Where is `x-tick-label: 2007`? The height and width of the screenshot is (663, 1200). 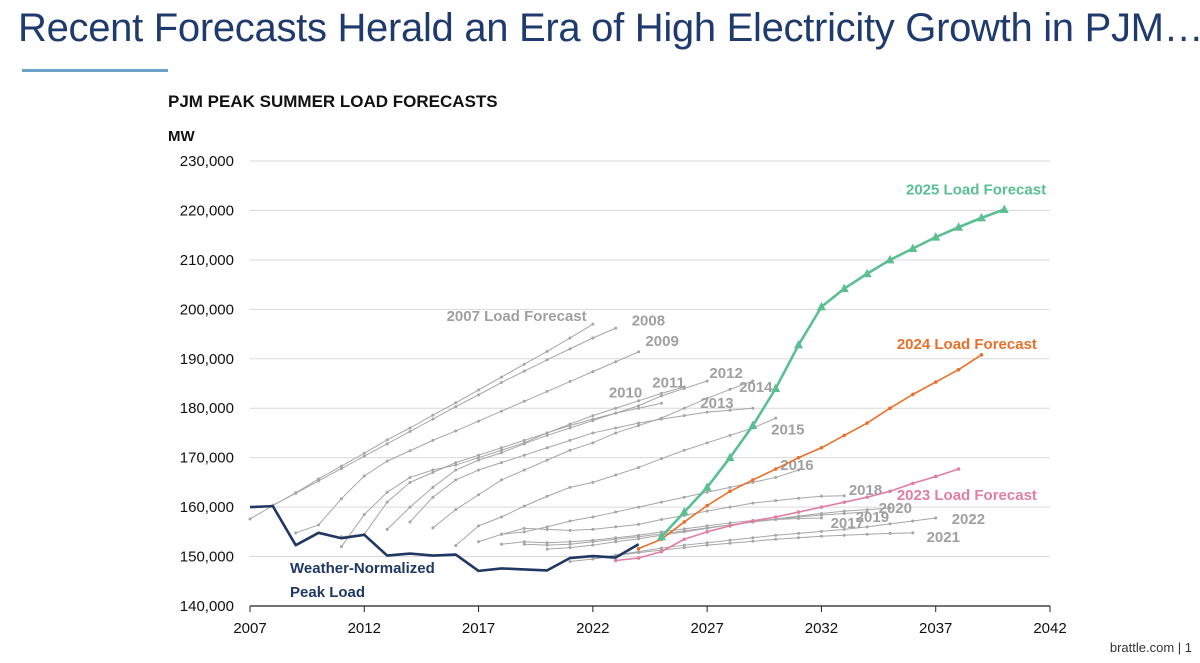 x-tick-label: 2007 is located at coordinates (249, 628).